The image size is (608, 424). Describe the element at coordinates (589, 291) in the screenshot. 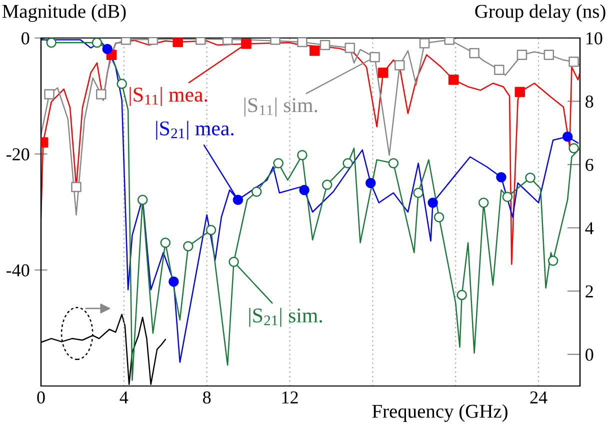

I see `y2-tick-label: 2` at that location.